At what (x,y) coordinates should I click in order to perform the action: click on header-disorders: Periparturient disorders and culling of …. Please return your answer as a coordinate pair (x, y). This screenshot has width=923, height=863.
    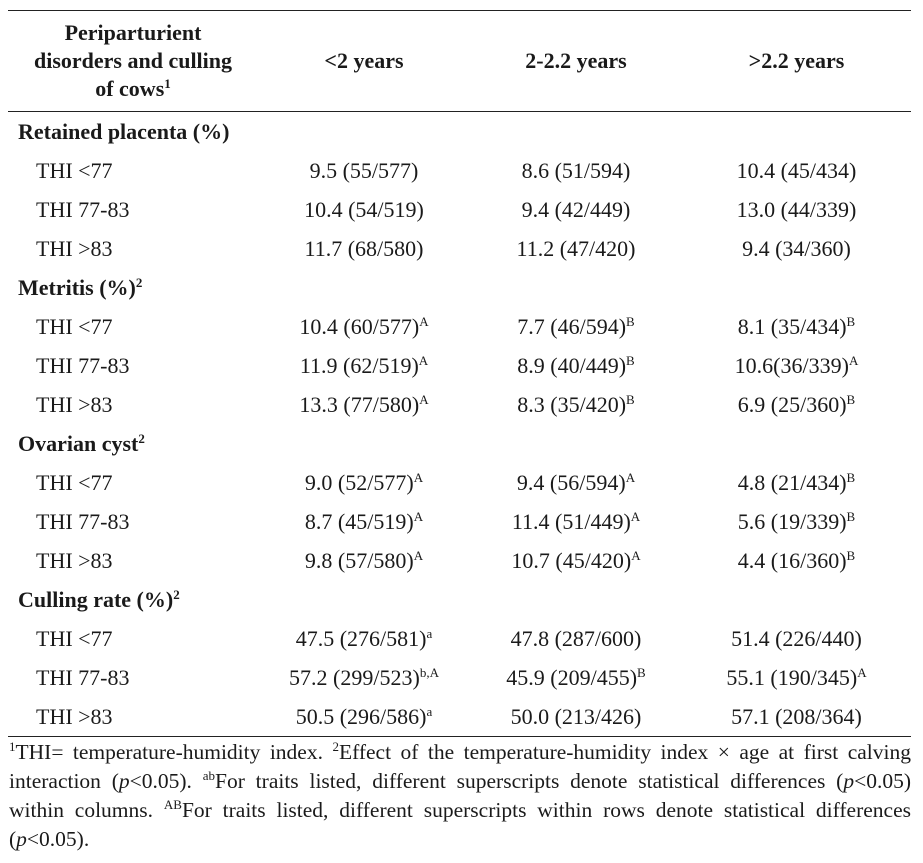
    Looking at the image, I should click on (133, 61).